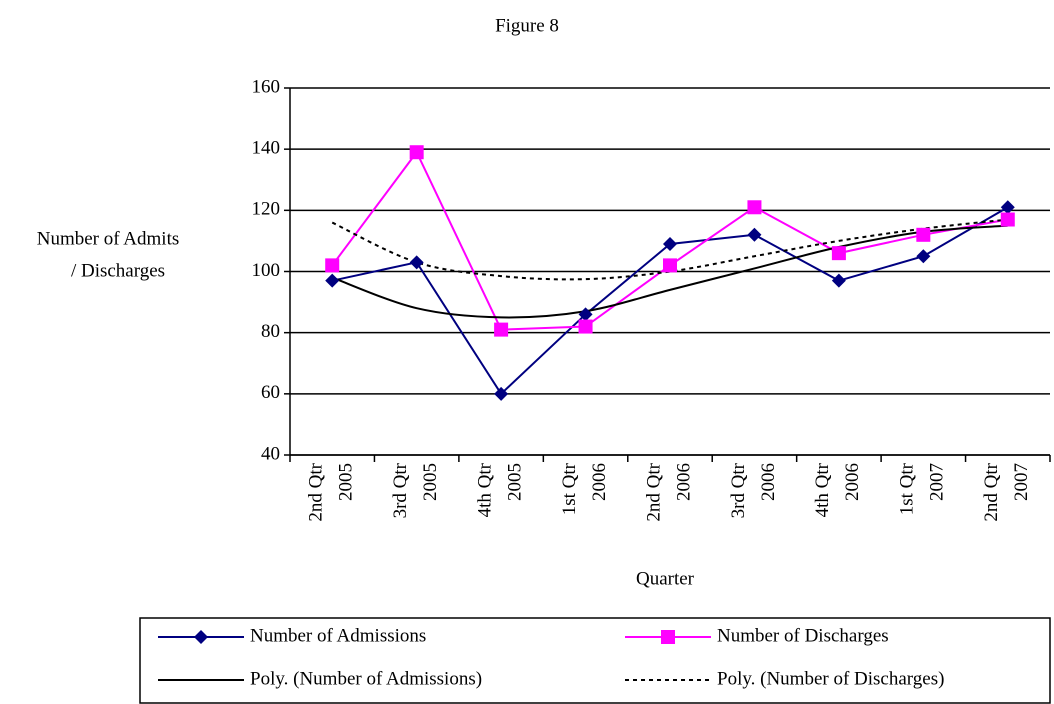 The image size is (1054, 704). Describe the element at coordinates (270, 392) in the screenshot. I see `y-tick-label: 60` at that location.